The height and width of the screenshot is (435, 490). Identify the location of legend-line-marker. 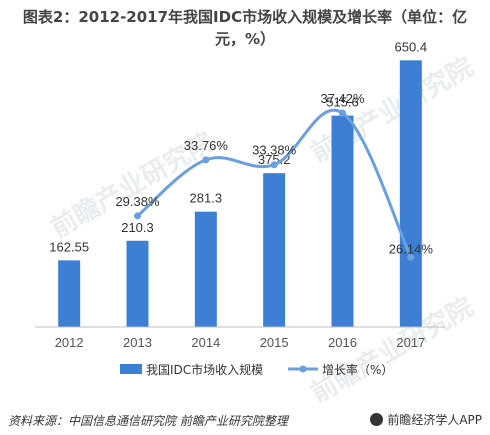
(303, 369).